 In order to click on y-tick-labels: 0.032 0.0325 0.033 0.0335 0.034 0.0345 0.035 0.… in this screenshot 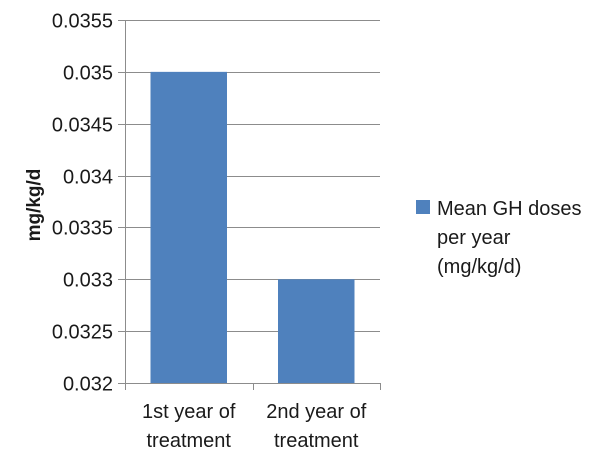, I will do `click(82, 203)`.